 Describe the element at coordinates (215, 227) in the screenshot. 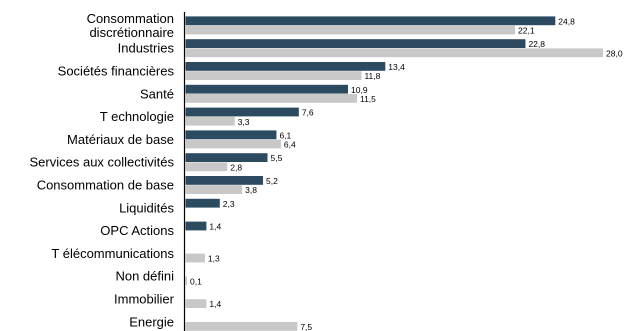

I see `value-label-series1-9: 1,4` at that location.